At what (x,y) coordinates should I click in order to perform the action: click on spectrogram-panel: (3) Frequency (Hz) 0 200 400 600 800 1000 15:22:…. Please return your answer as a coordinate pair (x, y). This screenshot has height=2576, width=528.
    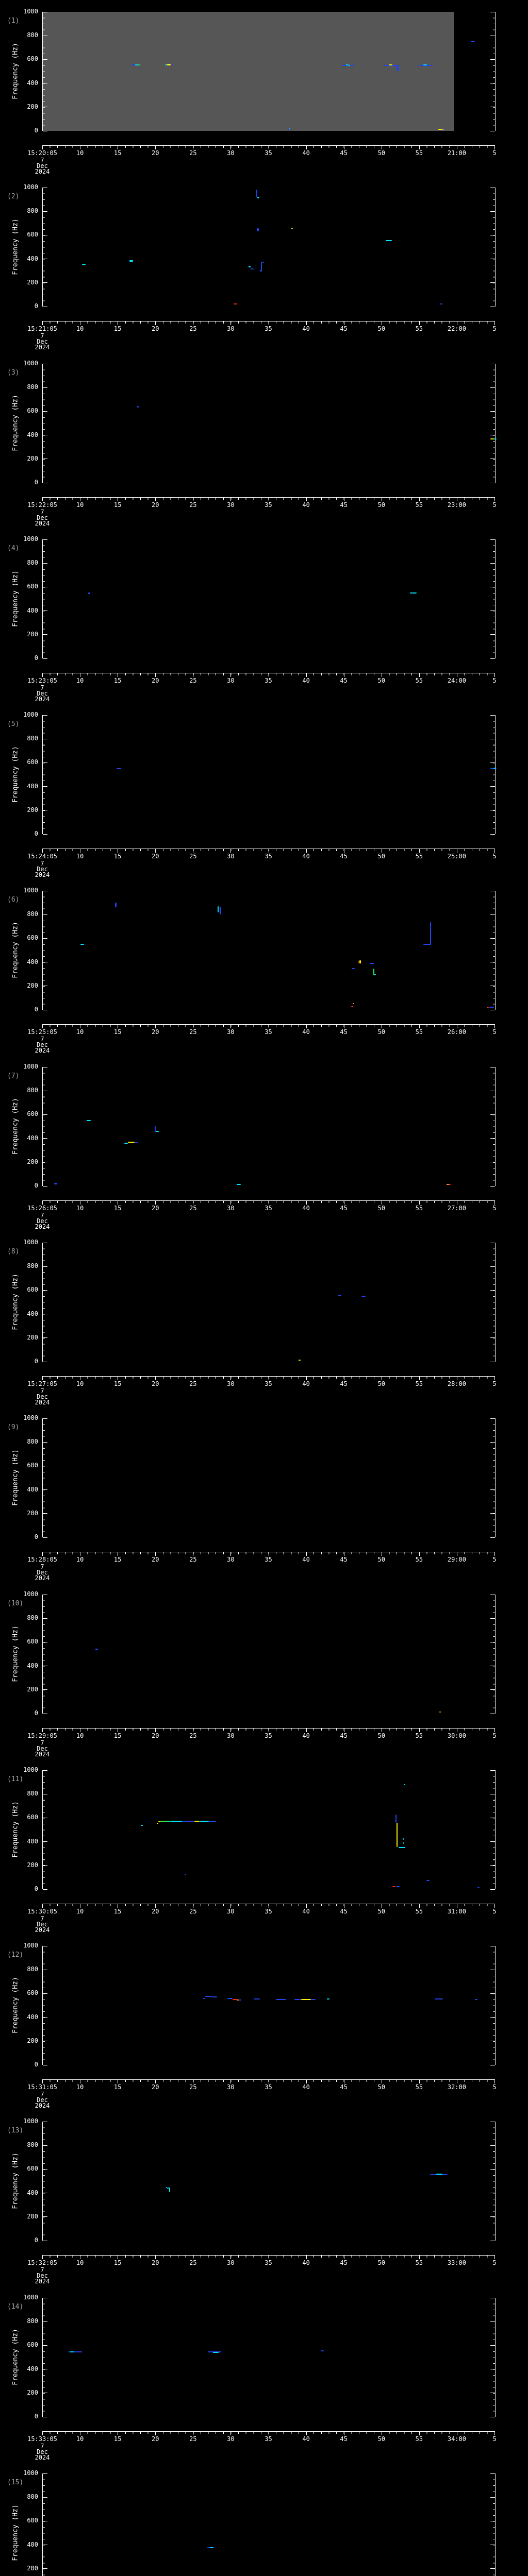
    Looking at the image, I should click on (264, 440).